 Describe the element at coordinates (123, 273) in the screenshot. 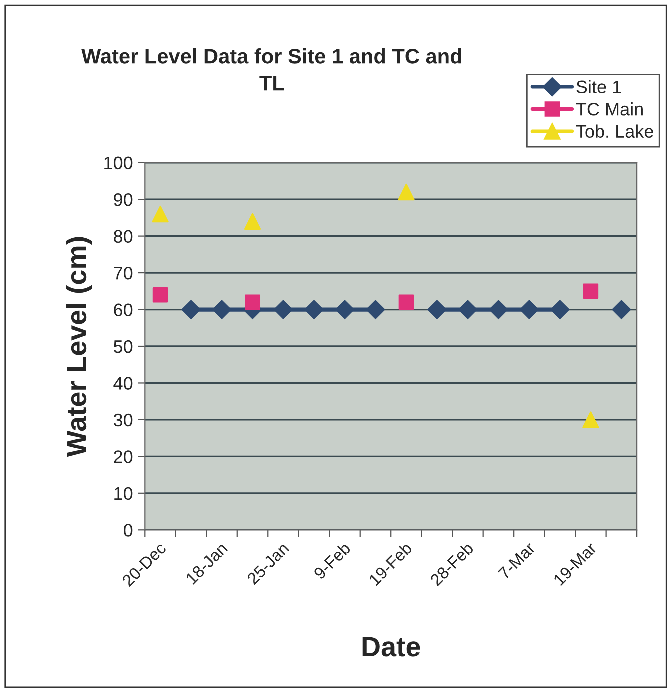

I see `y-tick-label: 70` at that location.